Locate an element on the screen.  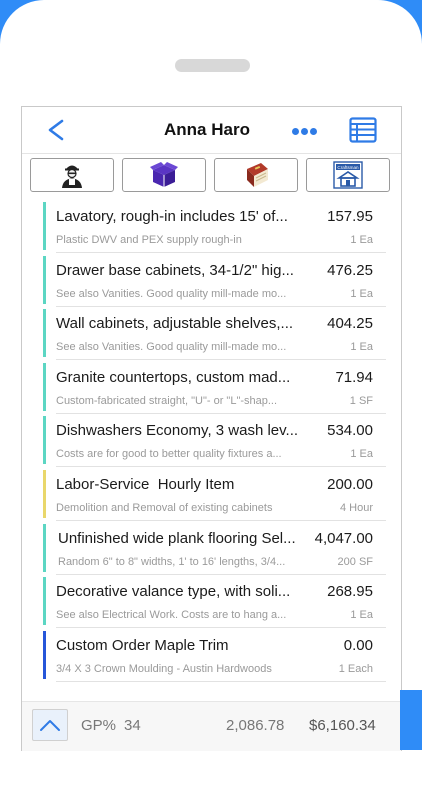
labor-button is located at coordinates (72, 175).